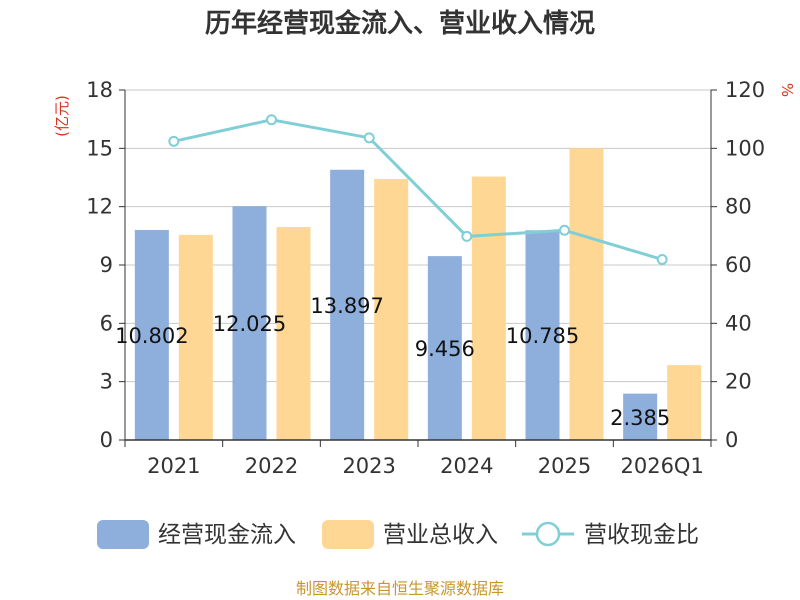  I want to click on cash-inflow-value-label: 2.385, so click(640, 418).